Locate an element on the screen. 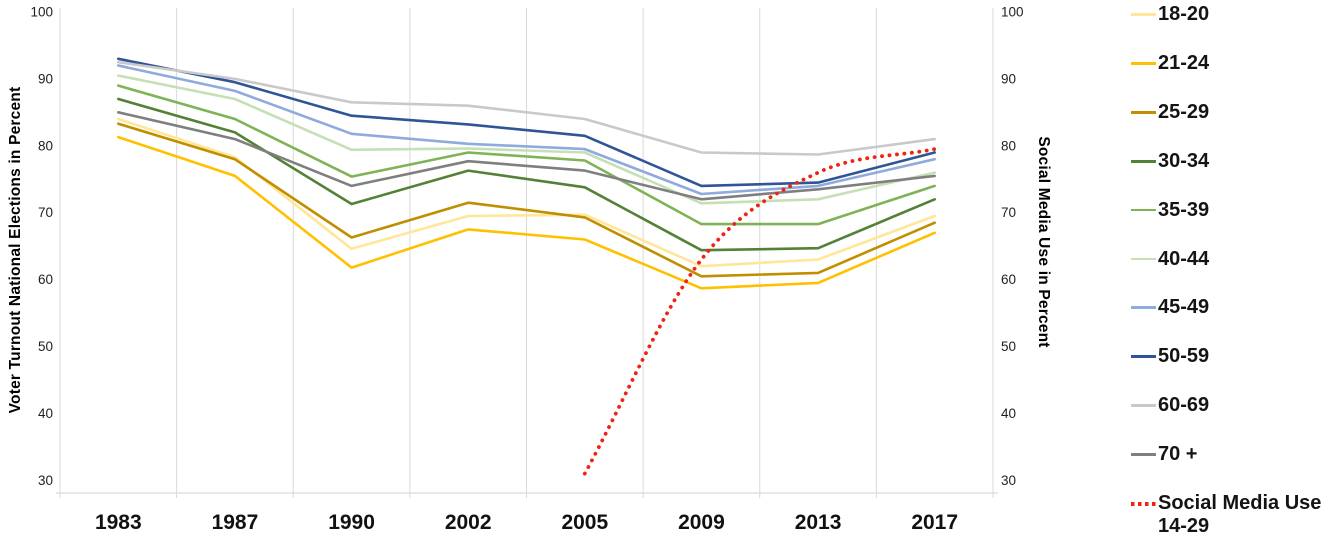 The image size is (1325, 540). legend-label: 50-59 is located at coordinates (1184, 356).